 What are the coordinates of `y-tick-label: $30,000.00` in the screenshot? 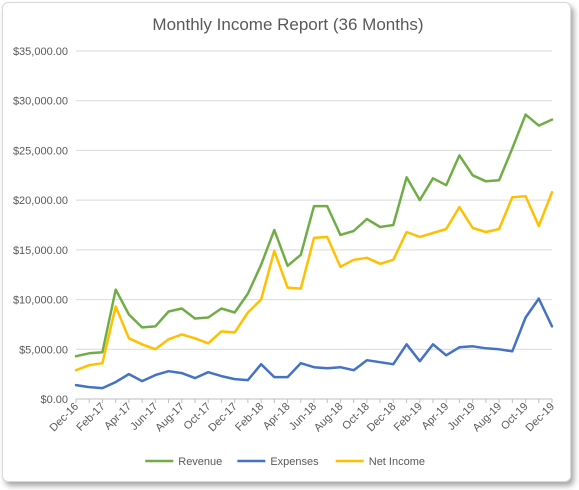 It's located at (40, 102).